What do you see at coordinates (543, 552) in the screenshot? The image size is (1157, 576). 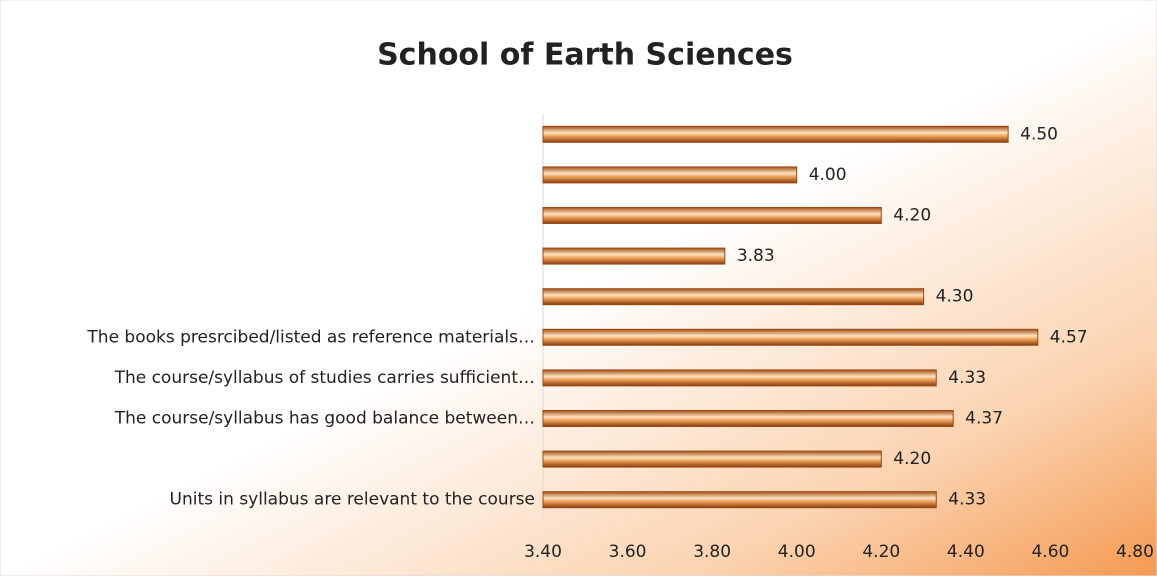 I see `x-tick-label: 3.40` at bounding box center [543, 552].